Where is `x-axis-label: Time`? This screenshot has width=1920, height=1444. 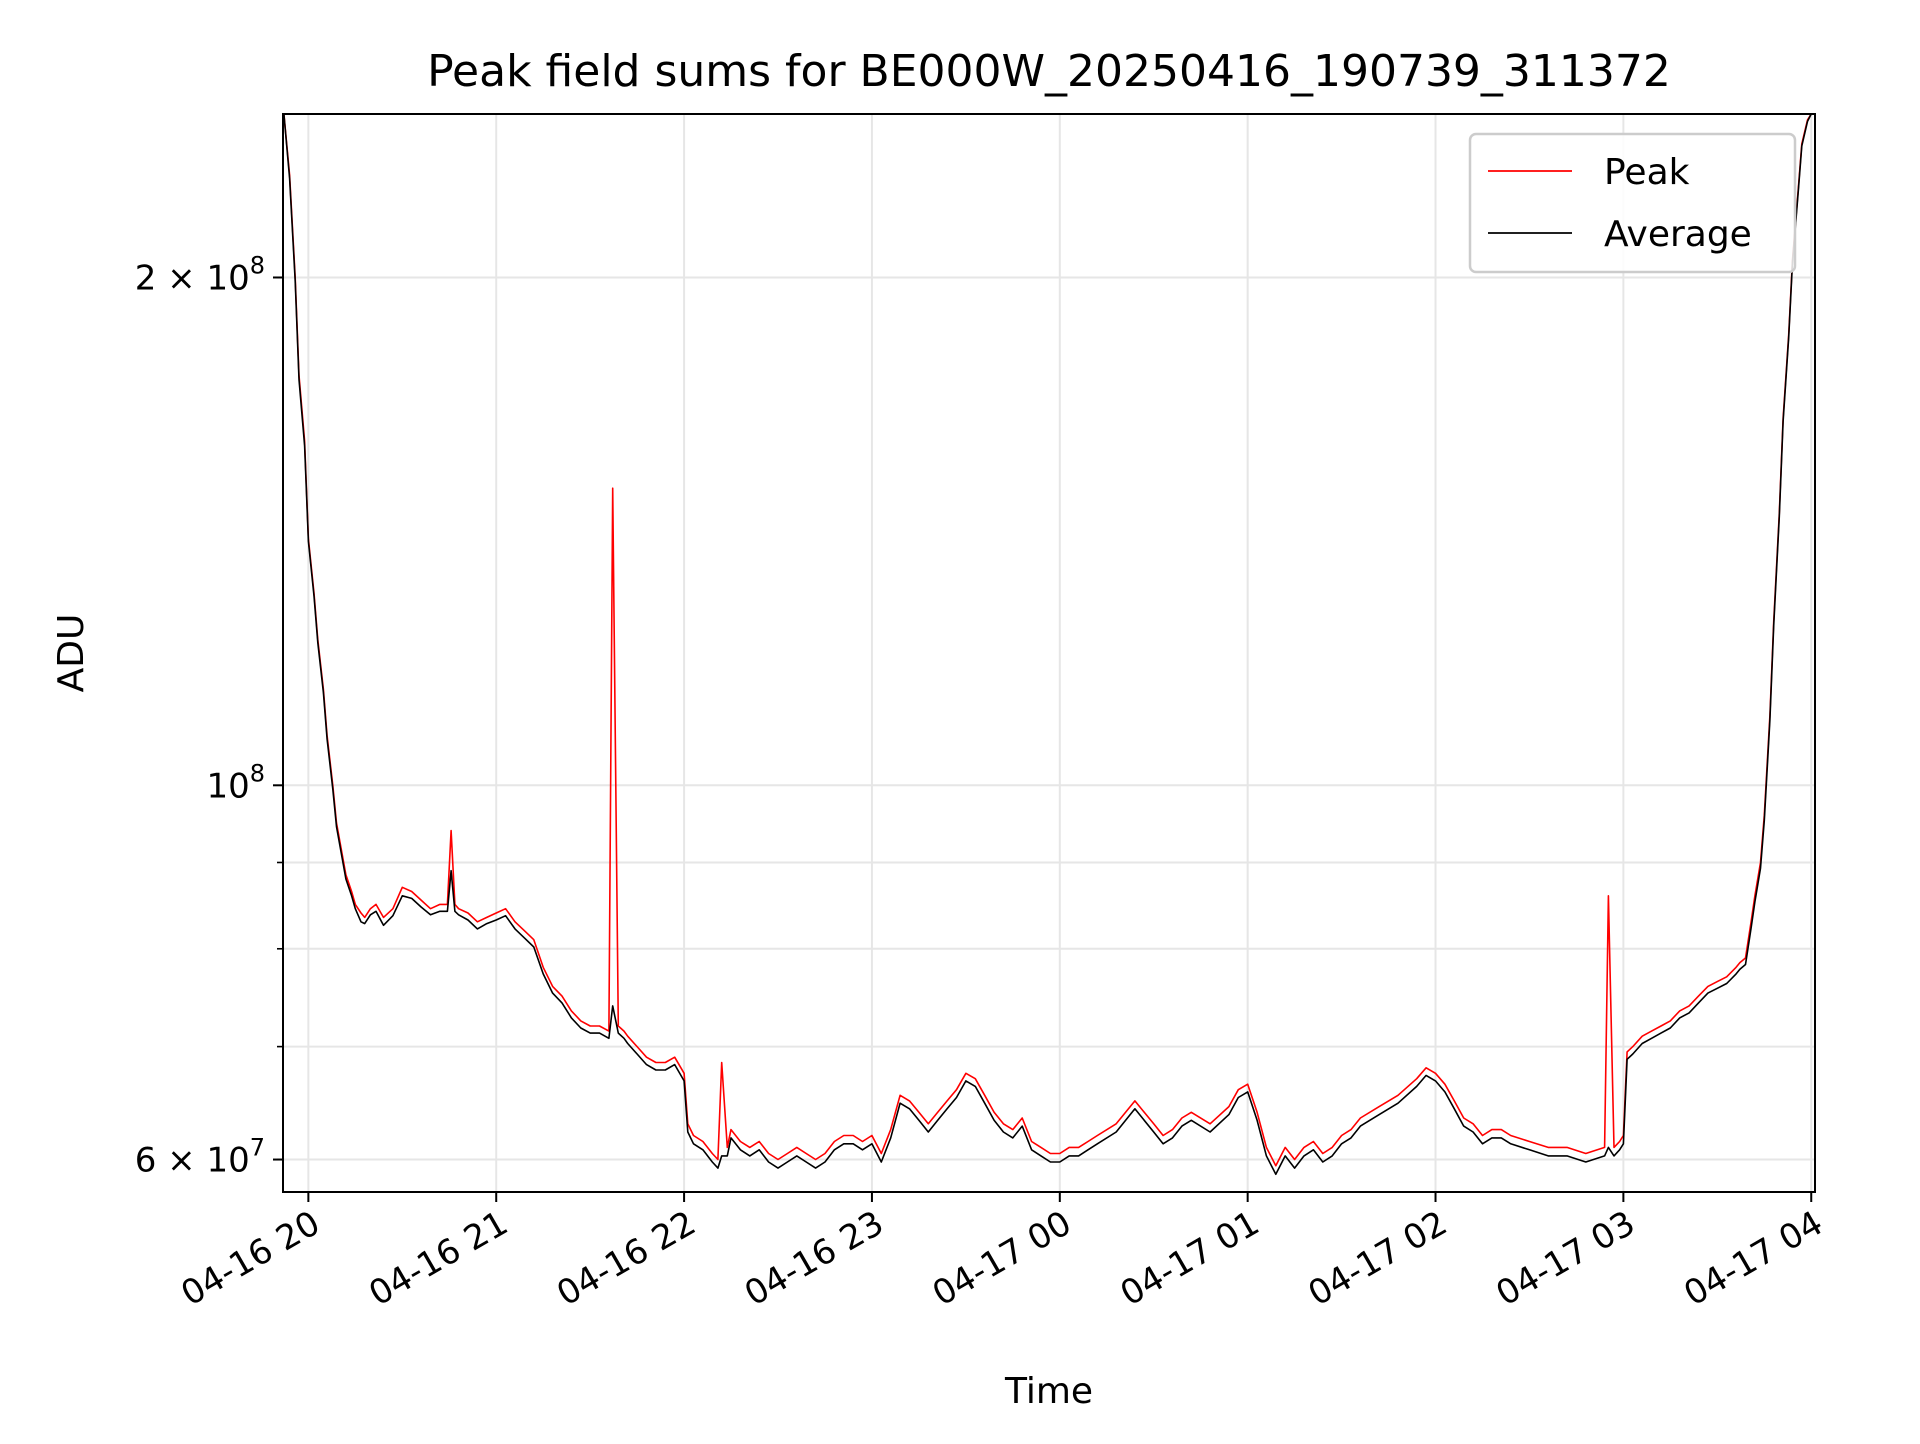
x-axis-label: Time is located at coordinates (1048, 1391).